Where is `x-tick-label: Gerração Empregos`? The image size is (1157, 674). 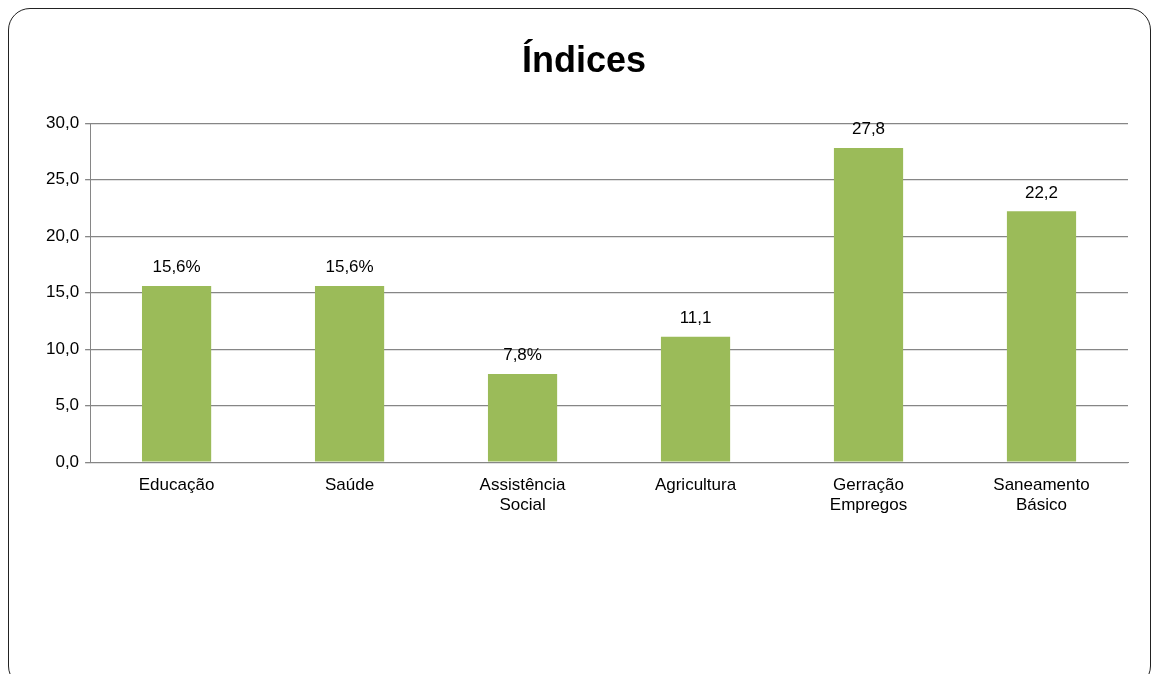
x-tick-label: Gerração Empregos is located at coordinates (868, 495).